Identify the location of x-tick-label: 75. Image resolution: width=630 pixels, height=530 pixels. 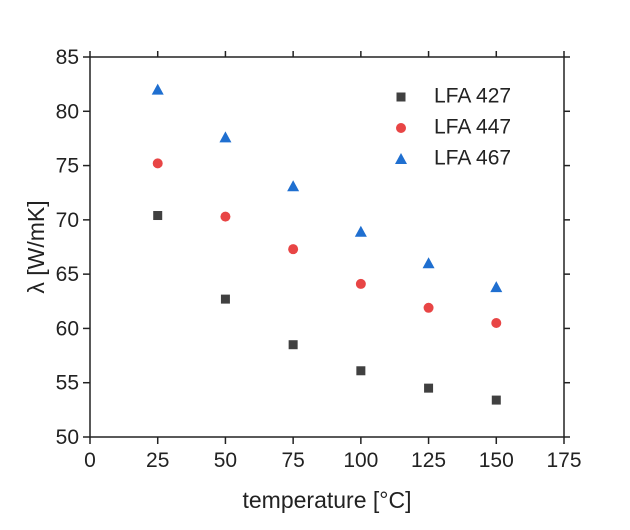
(292, 460).